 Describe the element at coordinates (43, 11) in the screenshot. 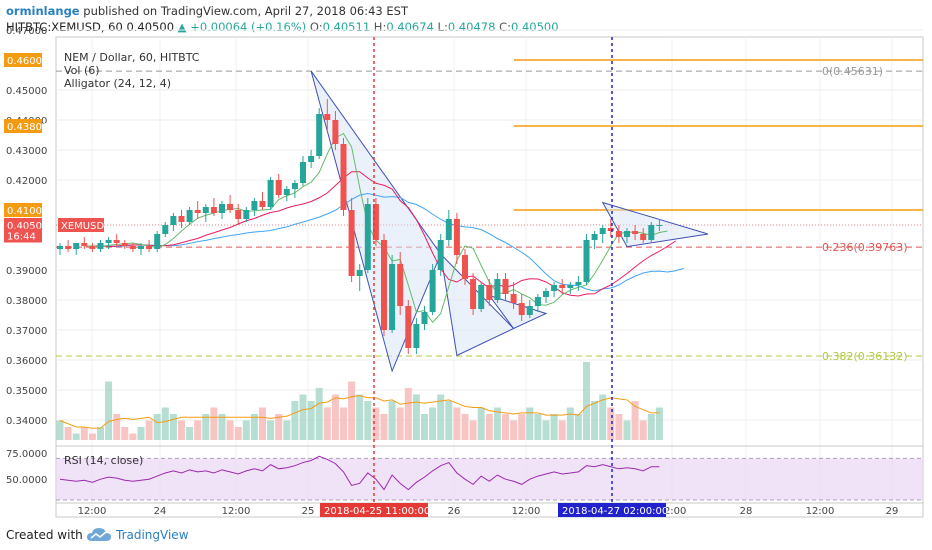

I see `author-name: orminlange` at that location.